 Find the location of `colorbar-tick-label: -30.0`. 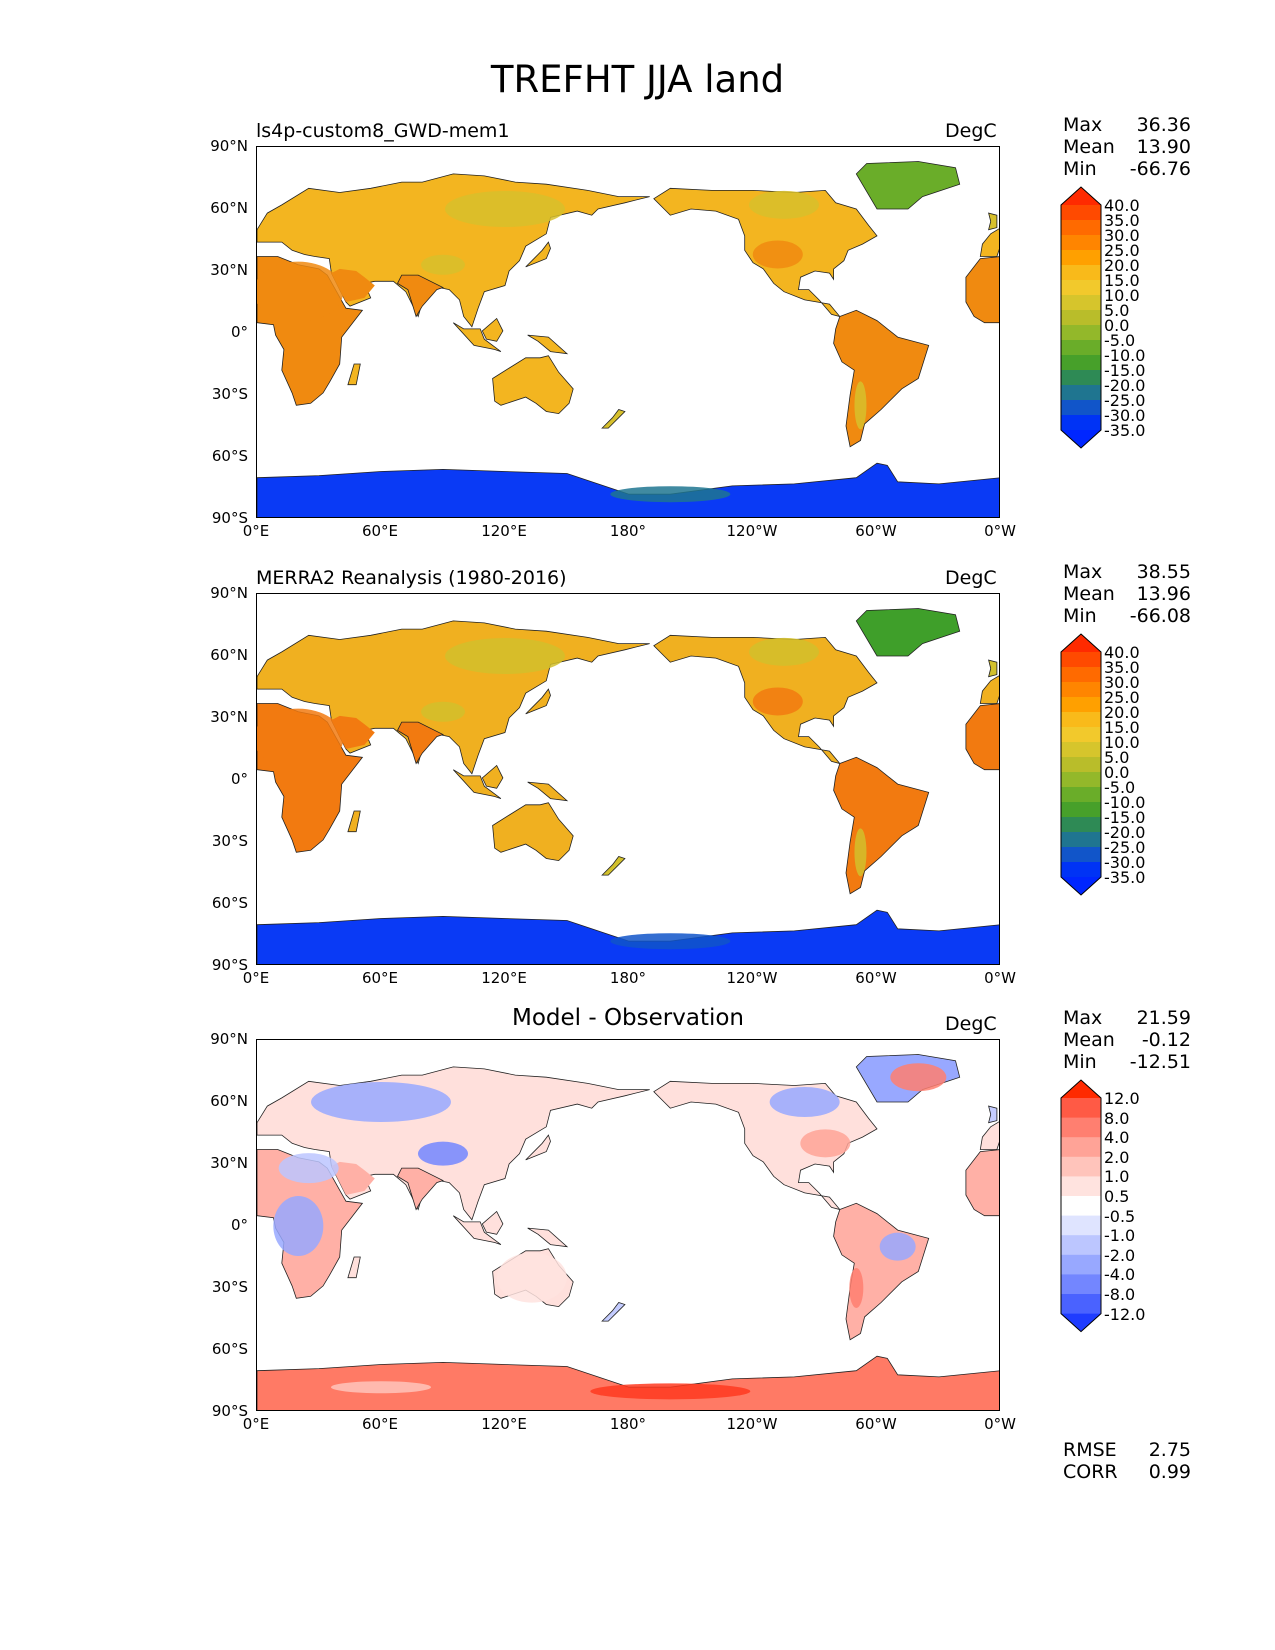

colorbar-tick-label: -30.0 is located at coordinates (1125, 415).